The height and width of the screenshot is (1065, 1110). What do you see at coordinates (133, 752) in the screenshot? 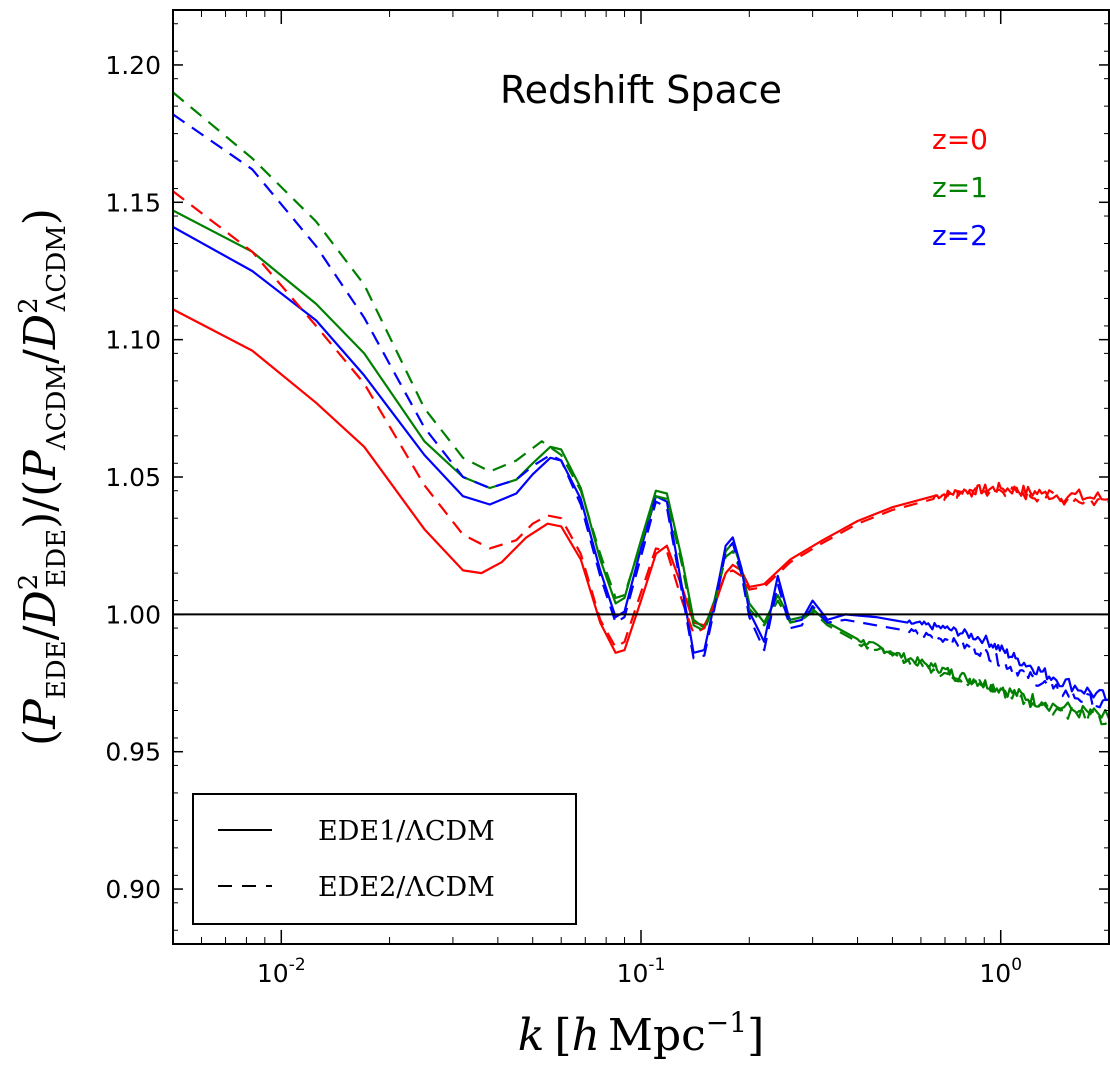
I see `y-tick-label: 0.95` at bounding box center [133, 752].